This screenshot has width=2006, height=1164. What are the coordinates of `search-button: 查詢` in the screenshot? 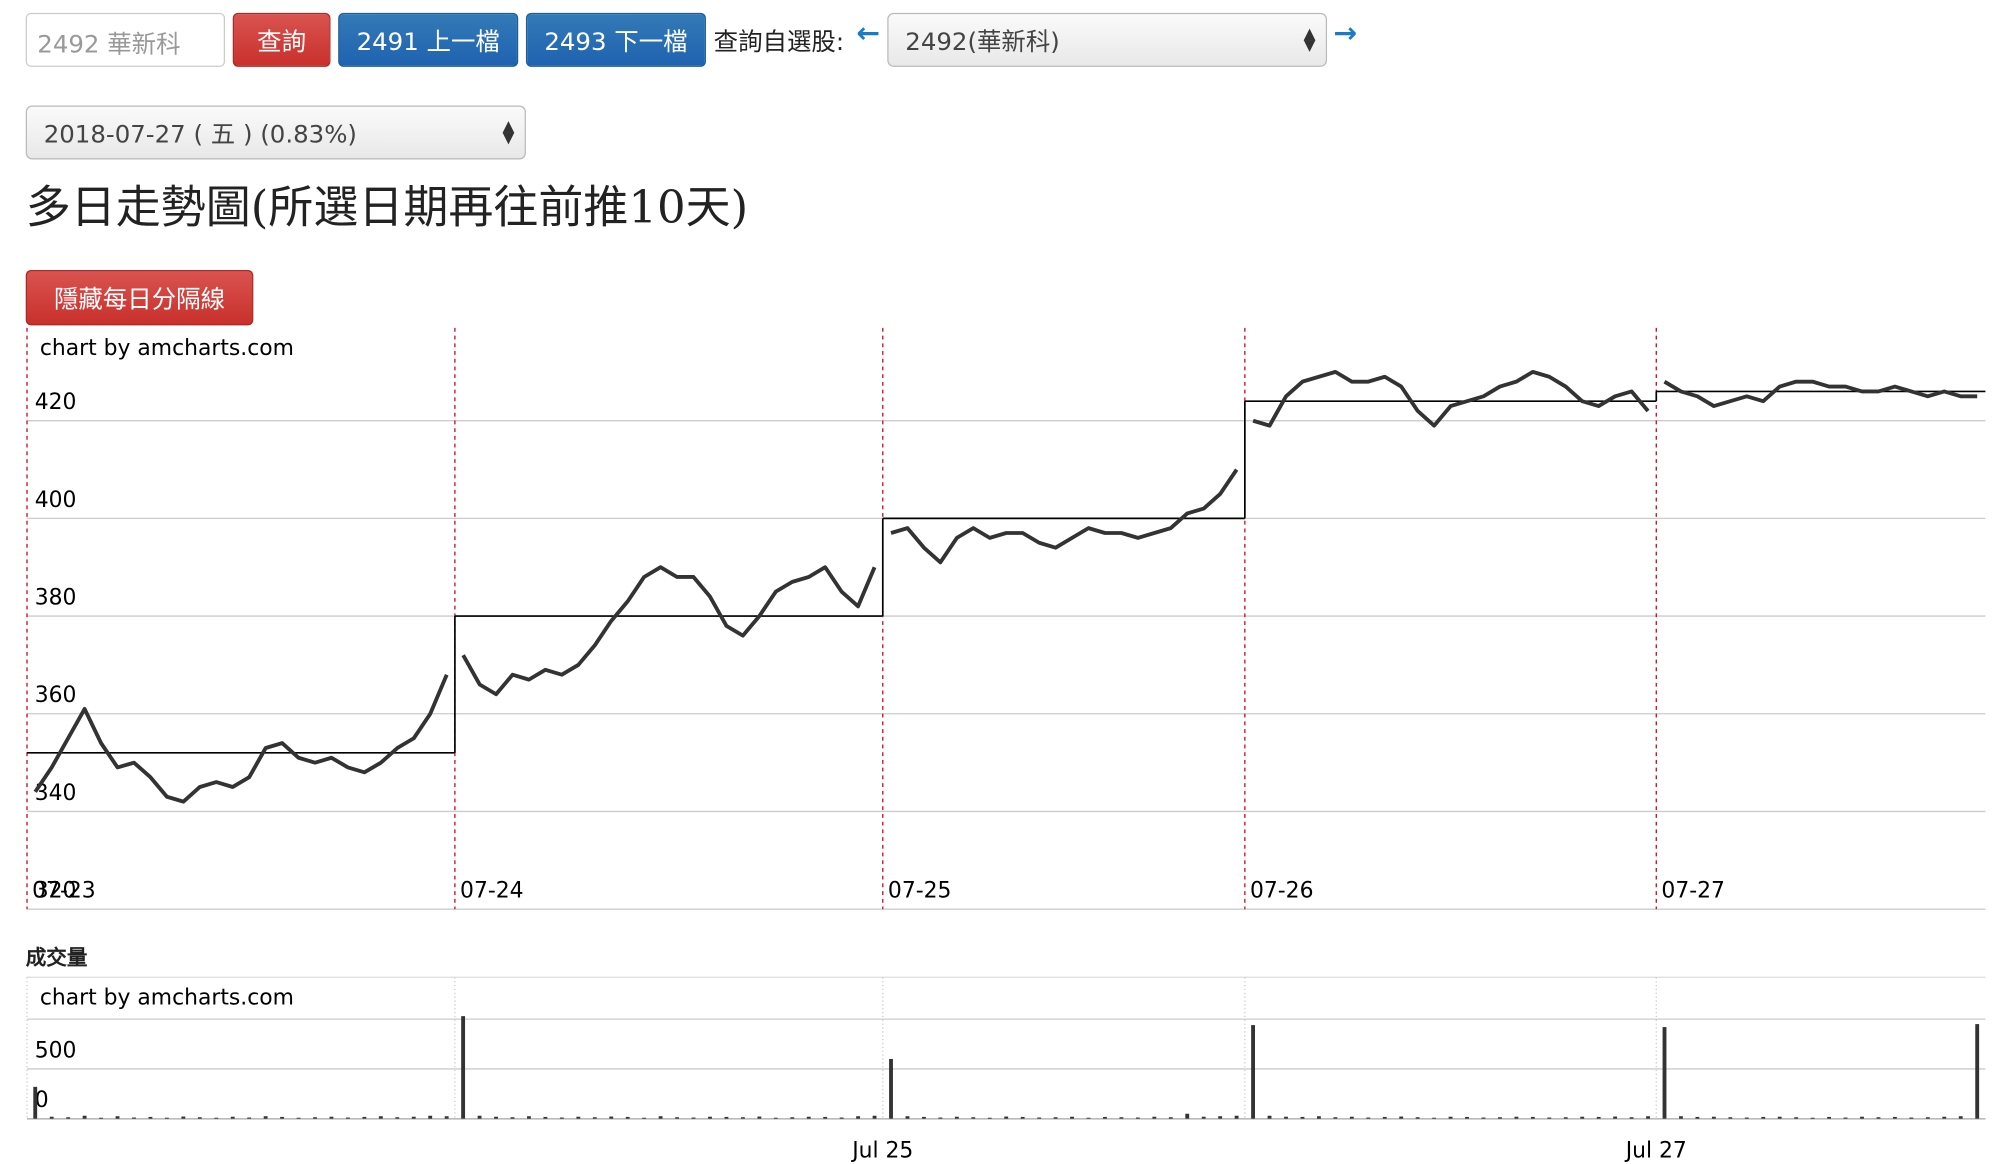 It's located at (281, 39).